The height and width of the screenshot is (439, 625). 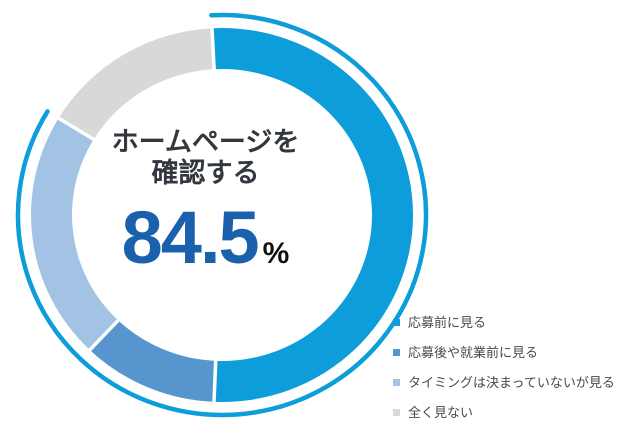 What do you see at coordinates (504, 322) in the screenshot?
I see `legend-item-before-applying: 応募前に見る` at bounding box center [504, 322].